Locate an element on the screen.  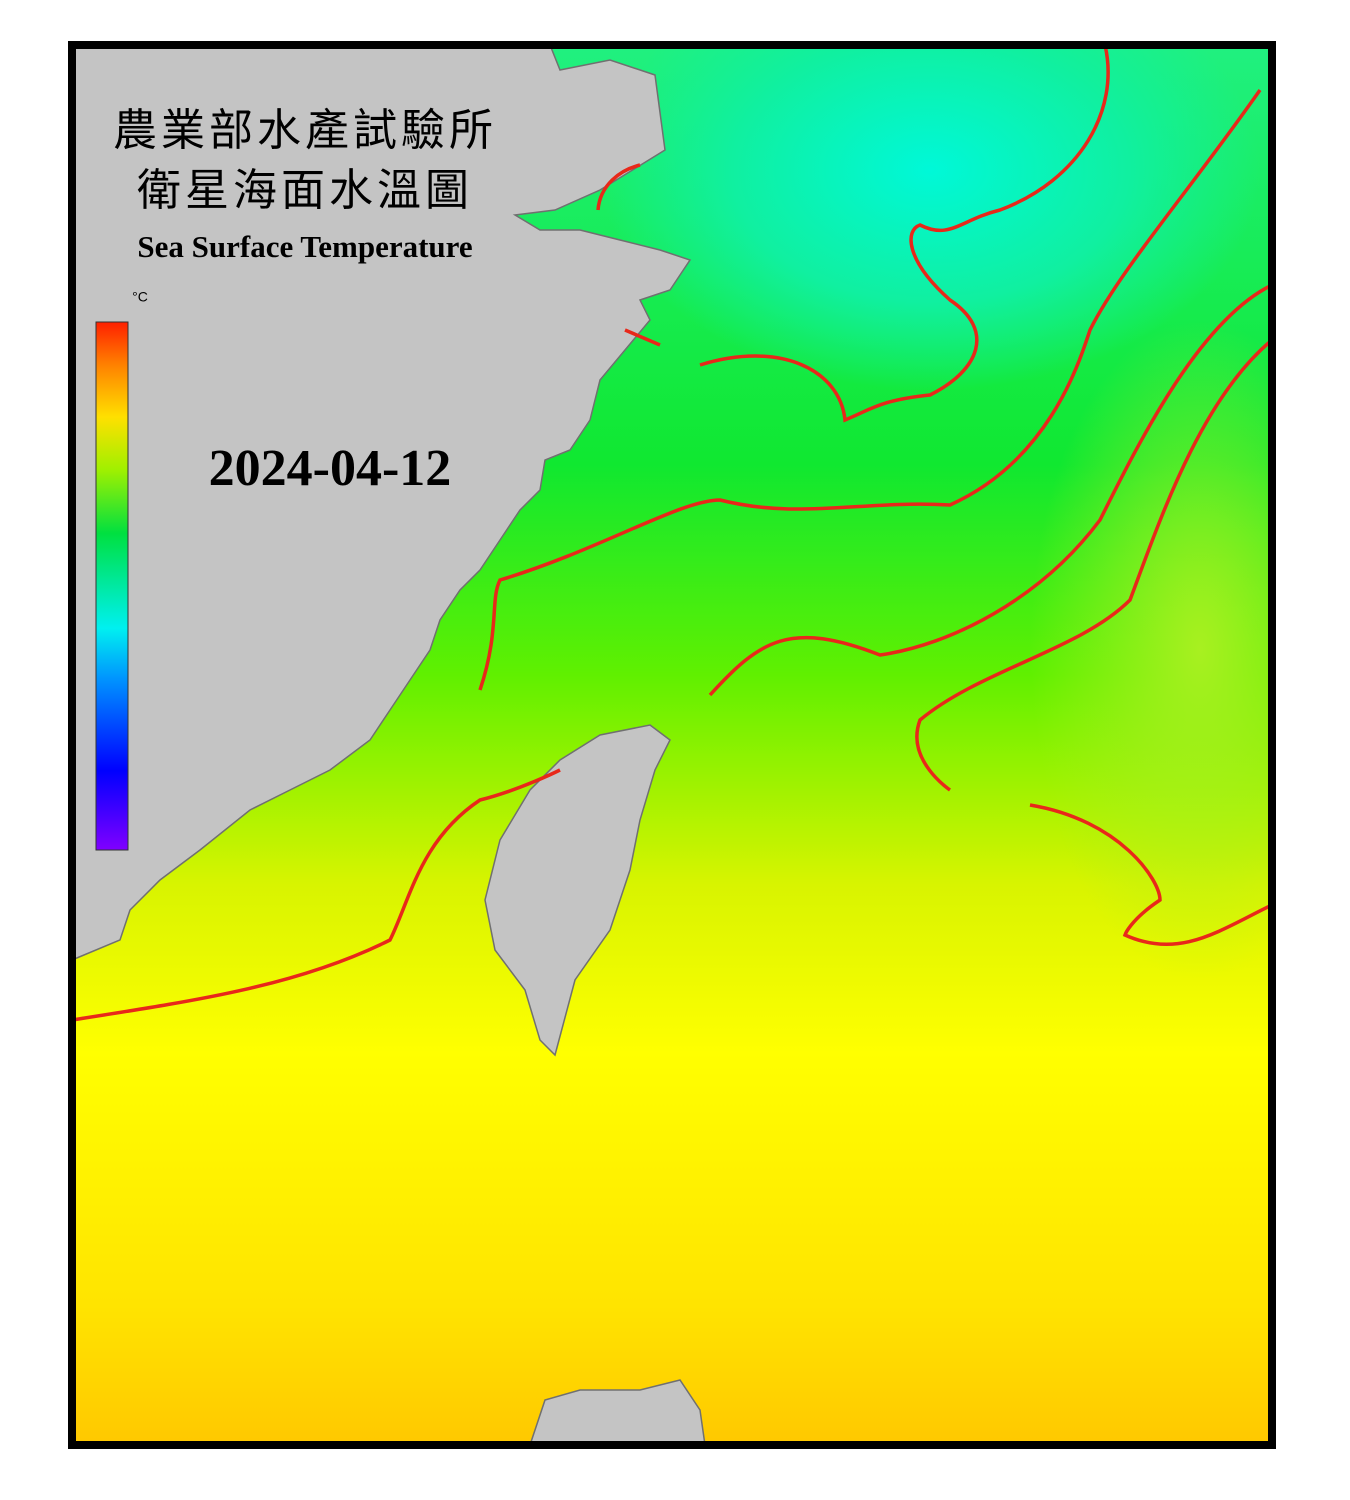
title-zh-1: 農業部水產試驗所 is located at coordinates (305, 130).